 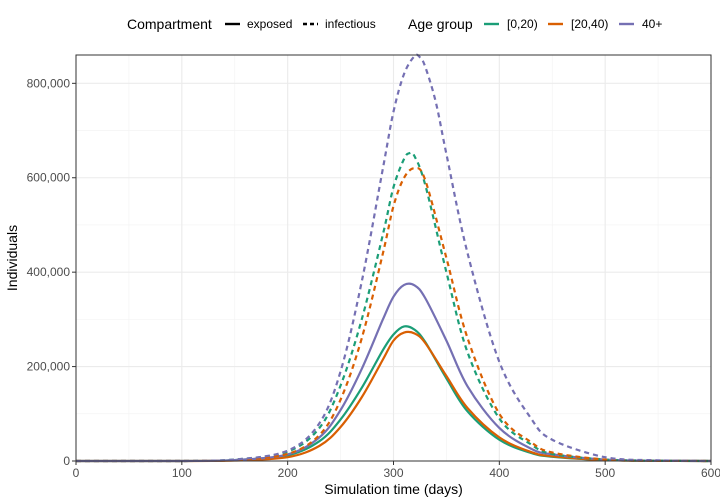 I want to click on x-tick-label: 300, so click(x=393, y=473).